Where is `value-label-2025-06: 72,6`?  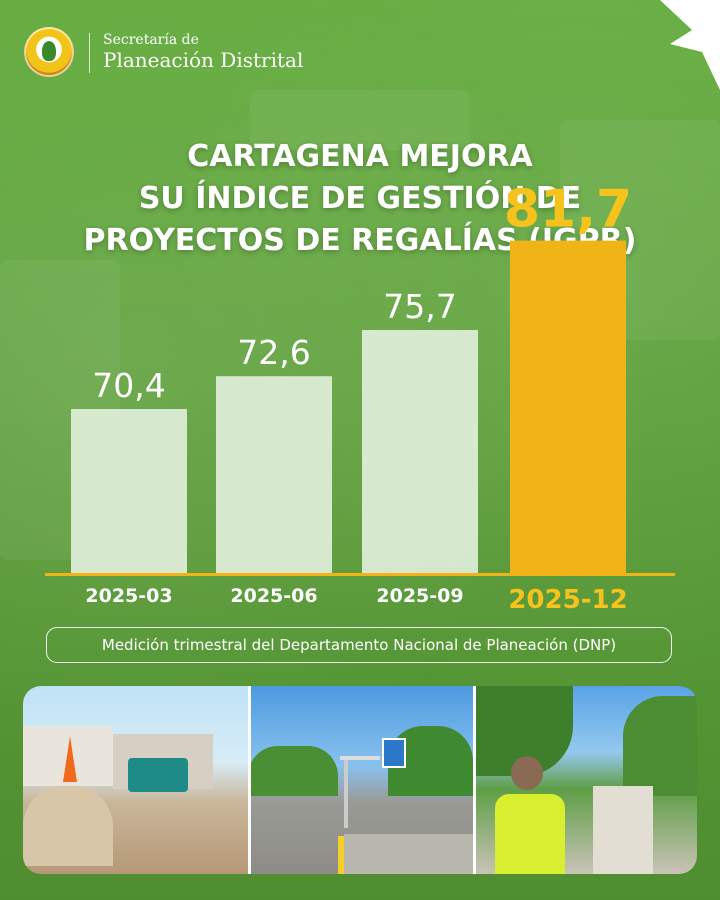 value-label-2025-06: 72,6 is located at coordinates (273, 352).